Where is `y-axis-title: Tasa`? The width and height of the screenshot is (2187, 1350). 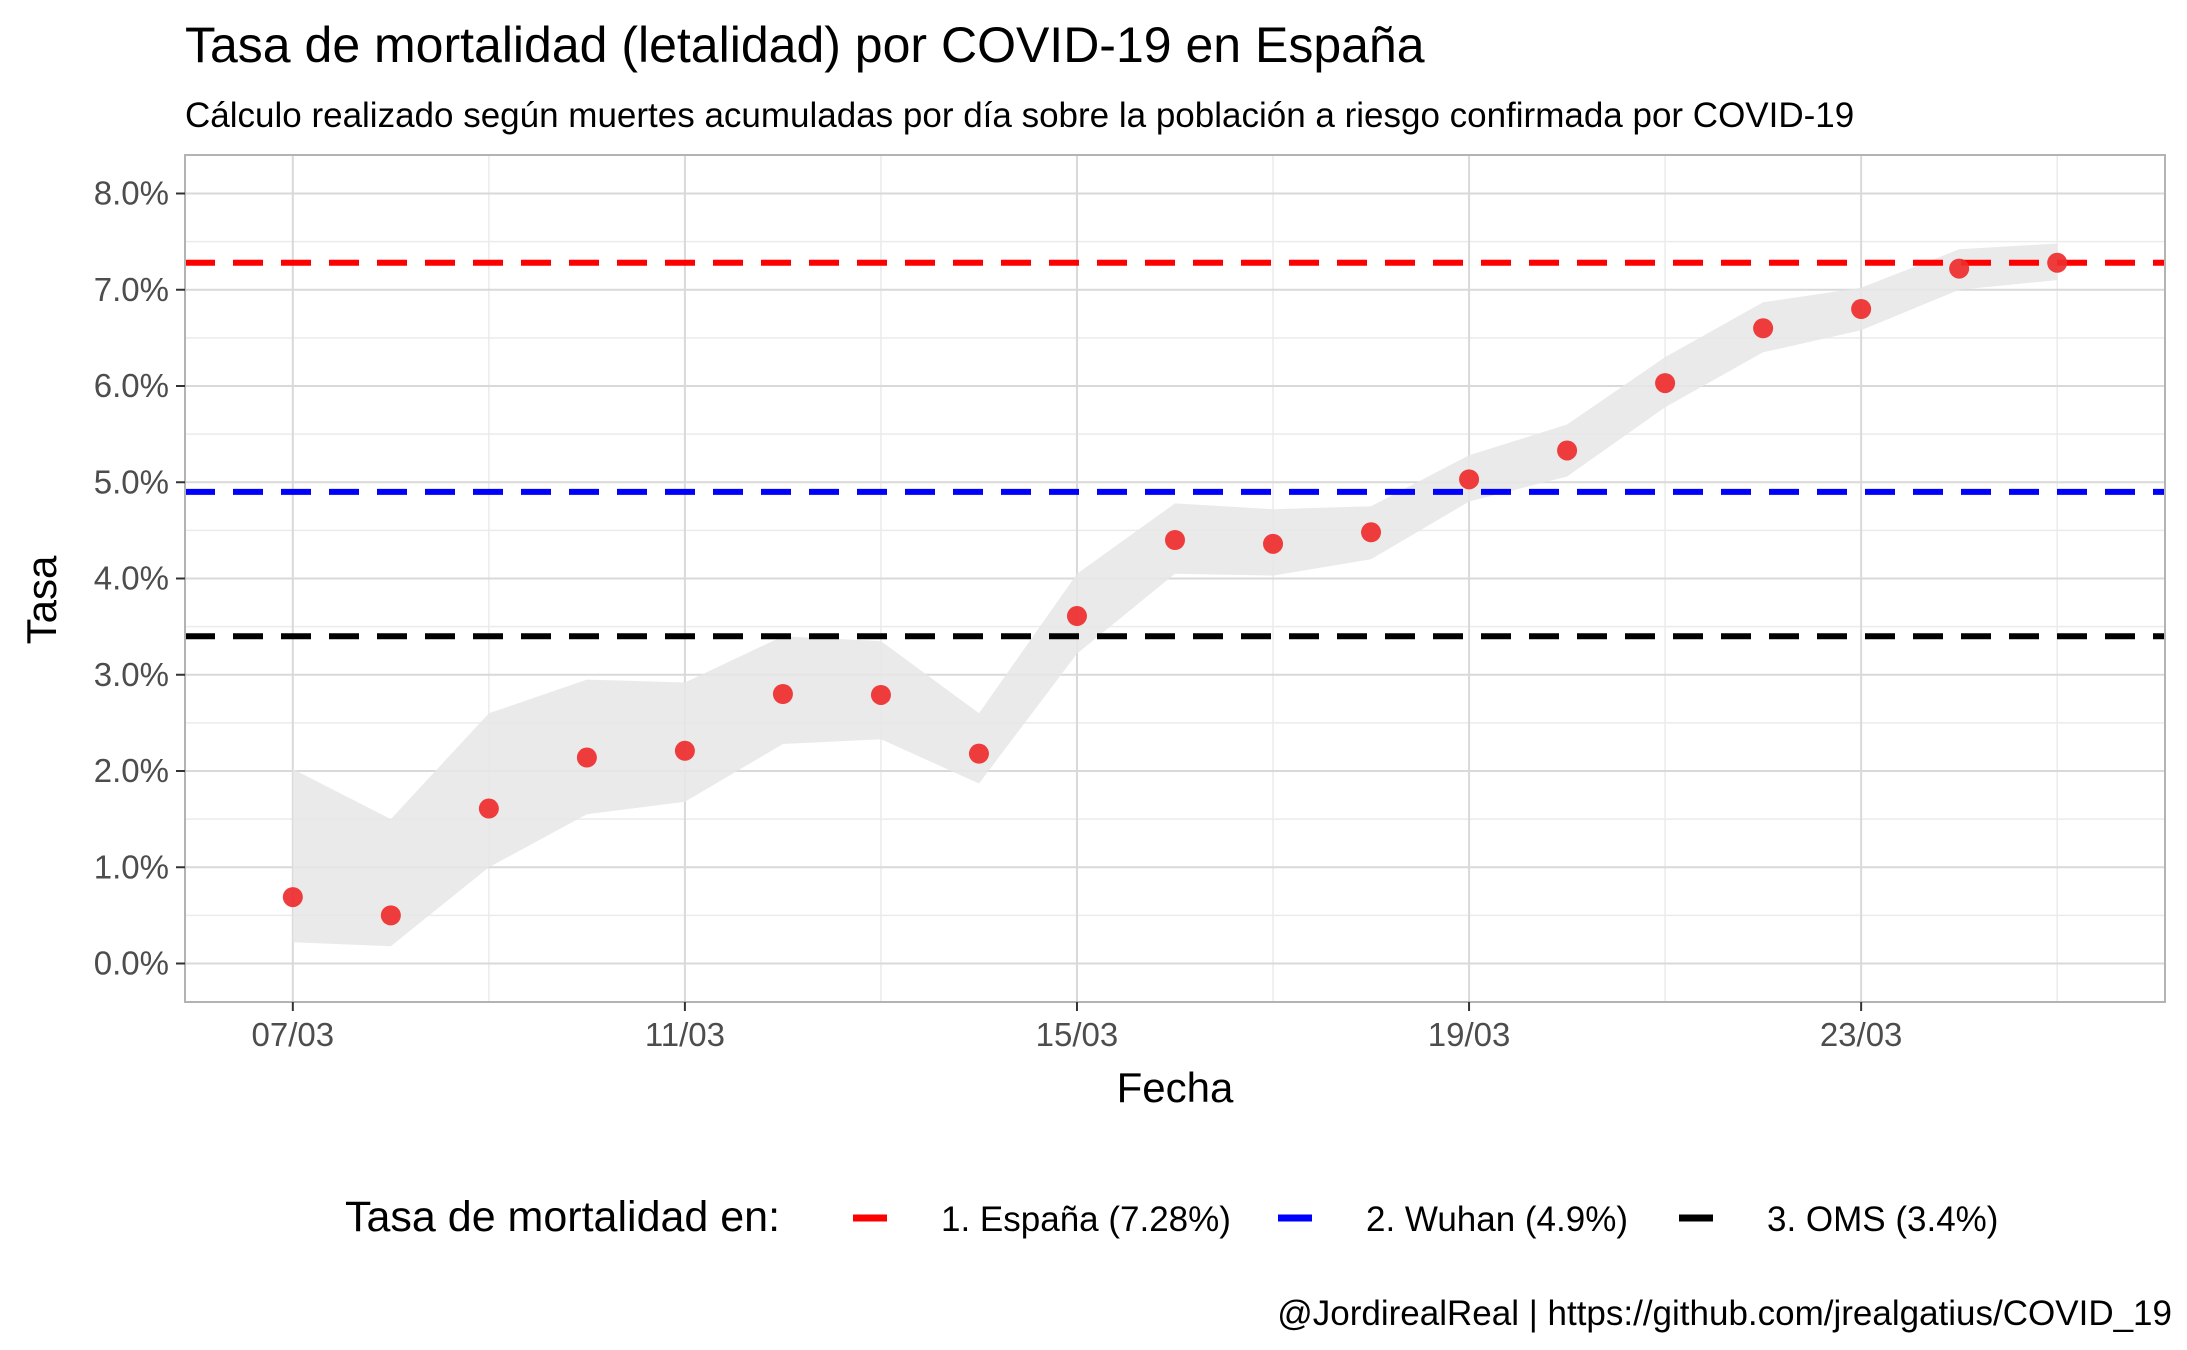 y-axis-title: Tasa is located at coordinates (41, 599).